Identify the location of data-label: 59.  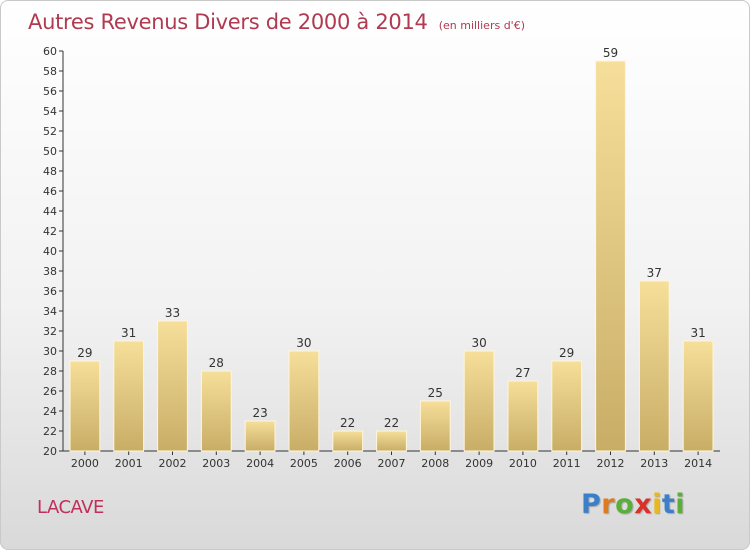
(610, 53).